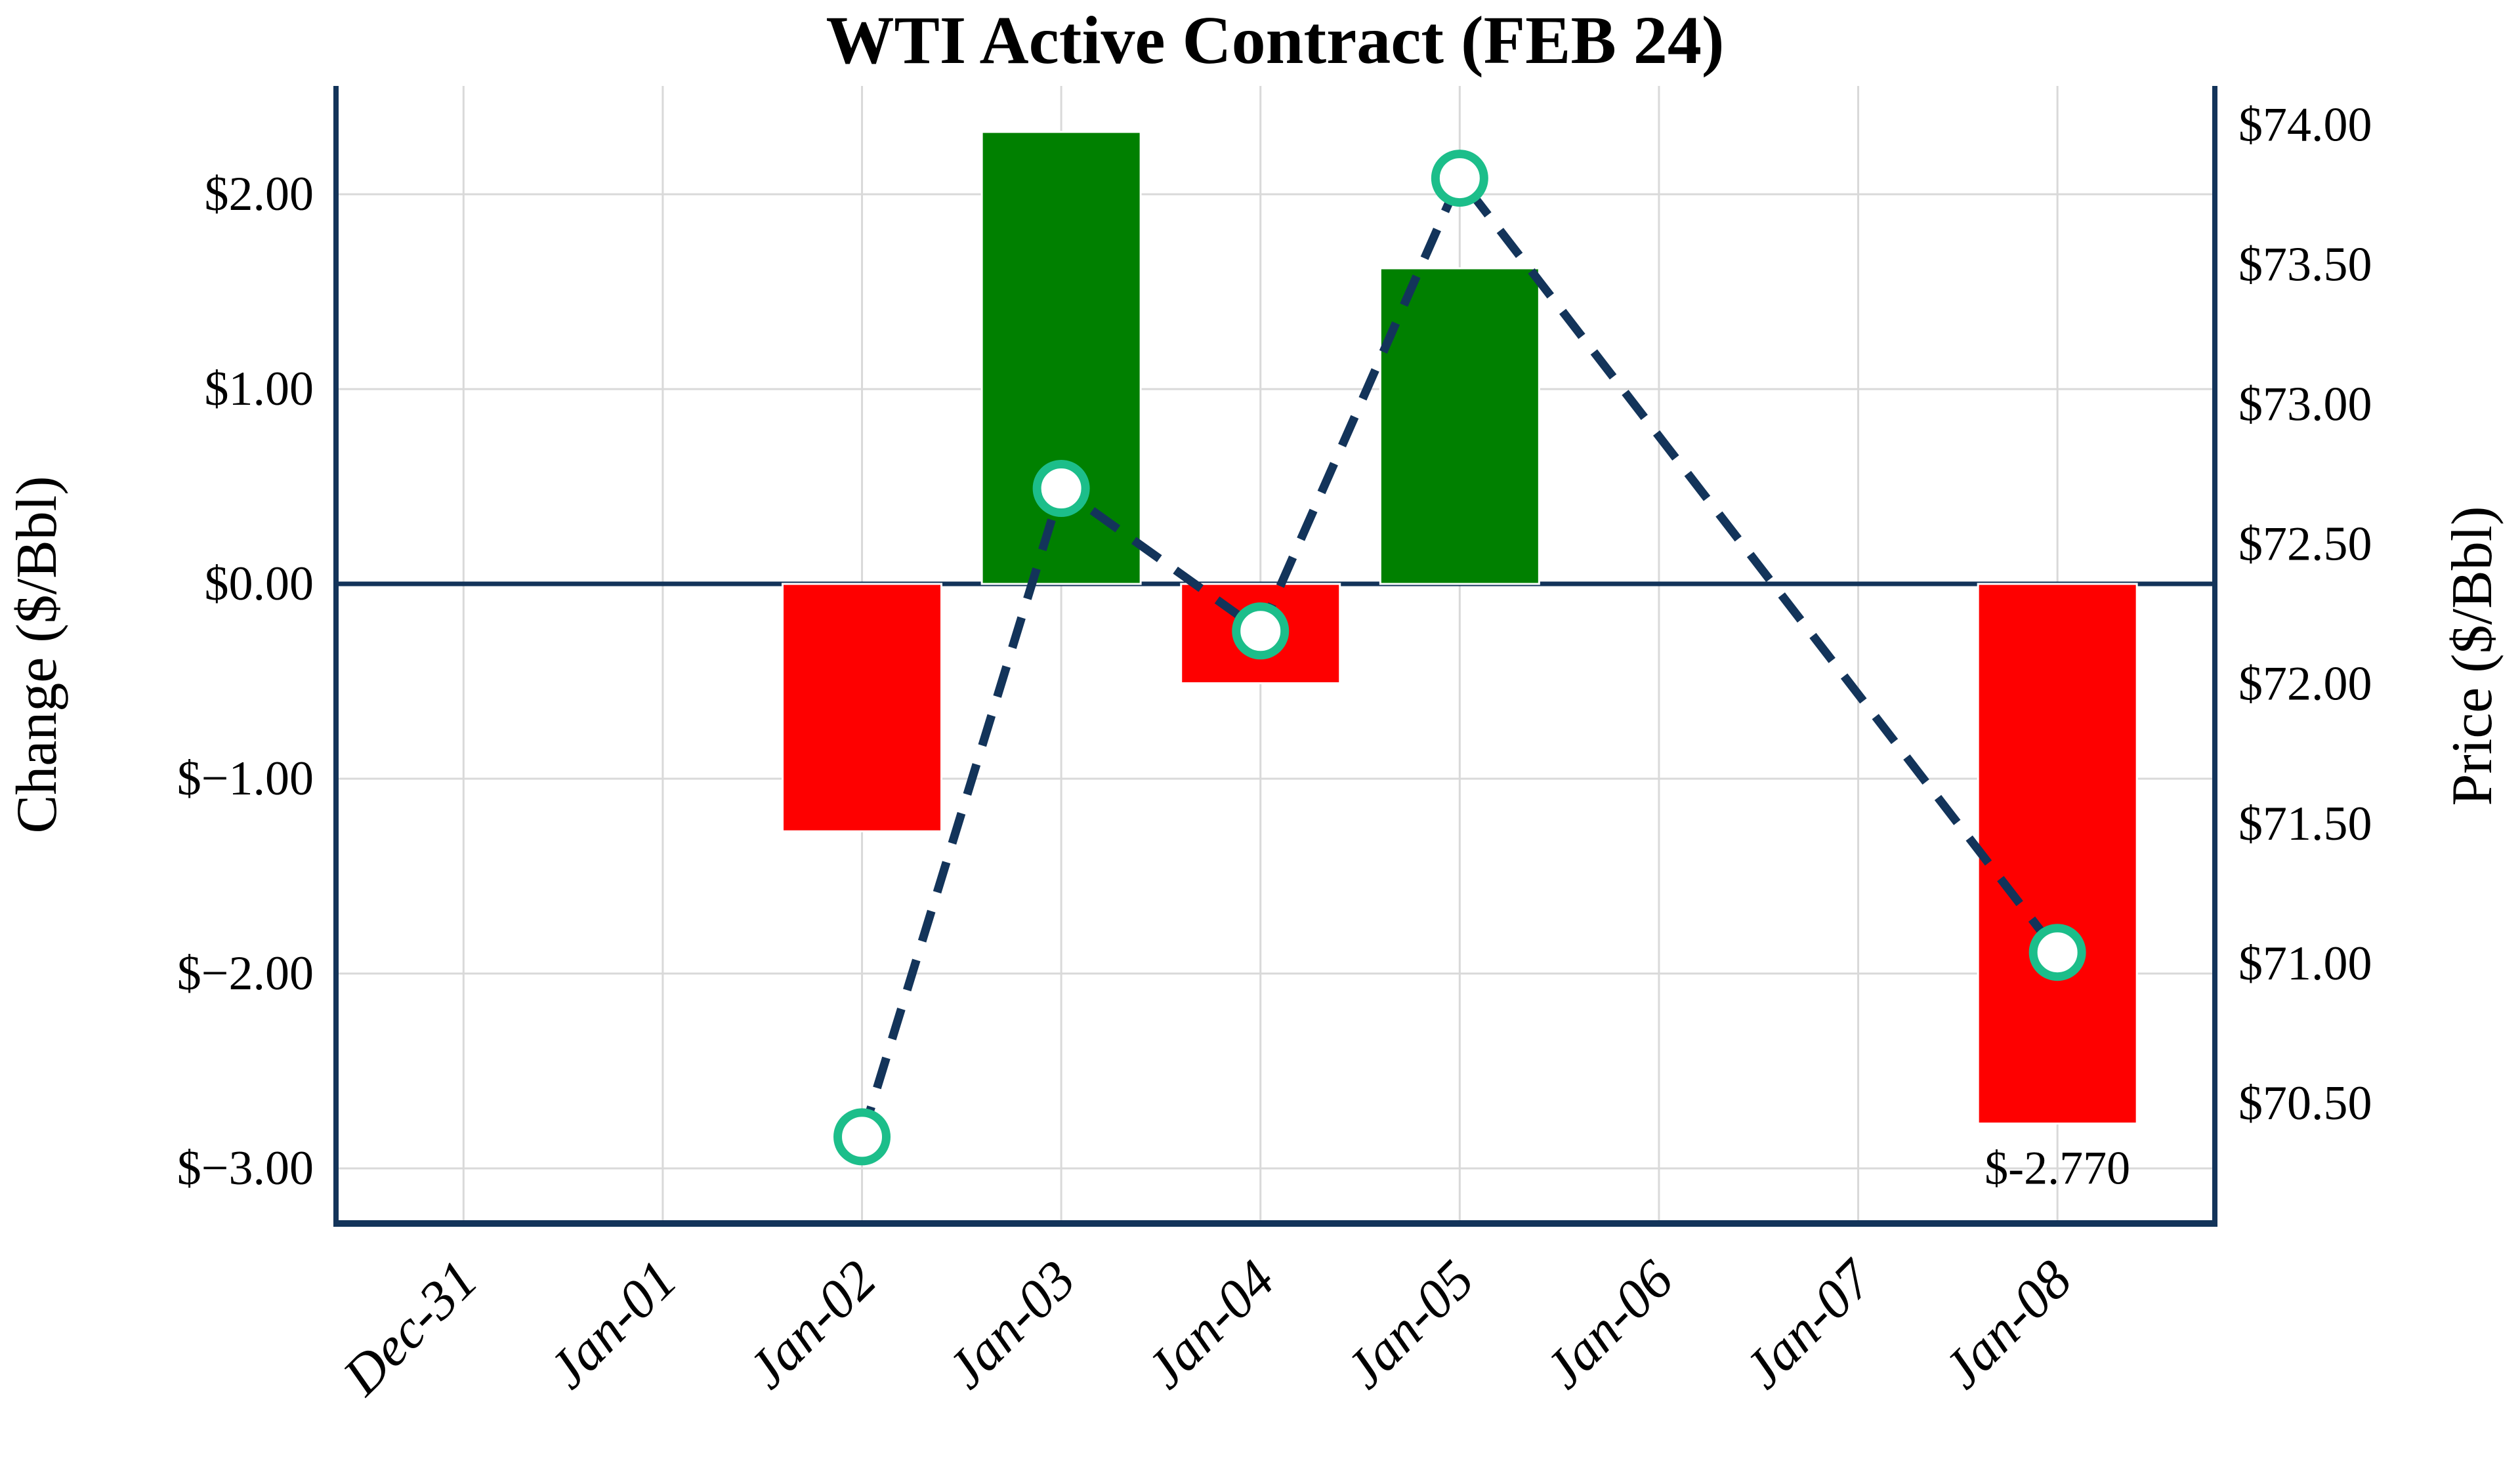 The image size is (2520, 1480). What do you see at coordinates (2305, 544) in the screenshot?
I see `right-tick-label-72.5: $72.50` at bounding box center [2305, 544].